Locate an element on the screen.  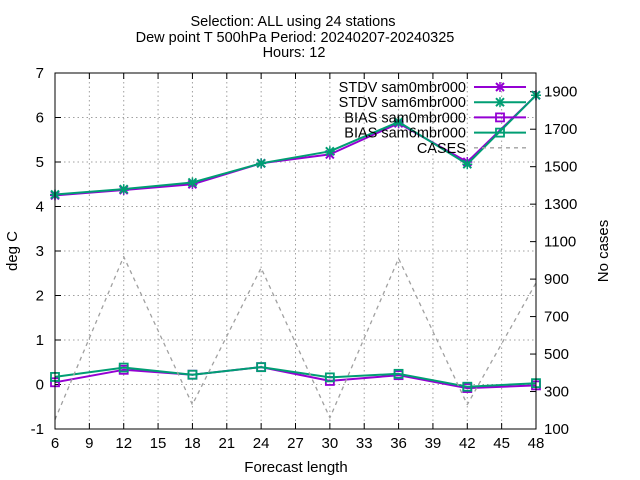
x-tick-label: 27 is located at coordinates (295, 443).